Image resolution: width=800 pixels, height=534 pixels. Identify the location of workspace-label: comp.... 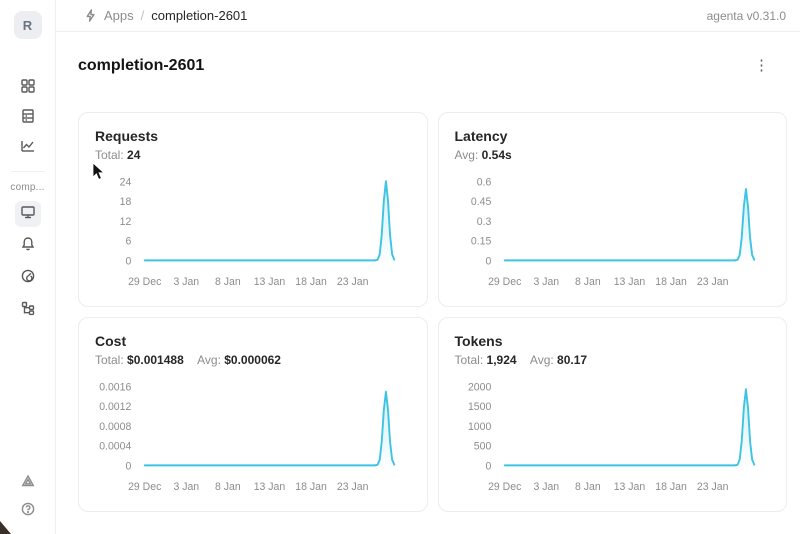
(27, 187).